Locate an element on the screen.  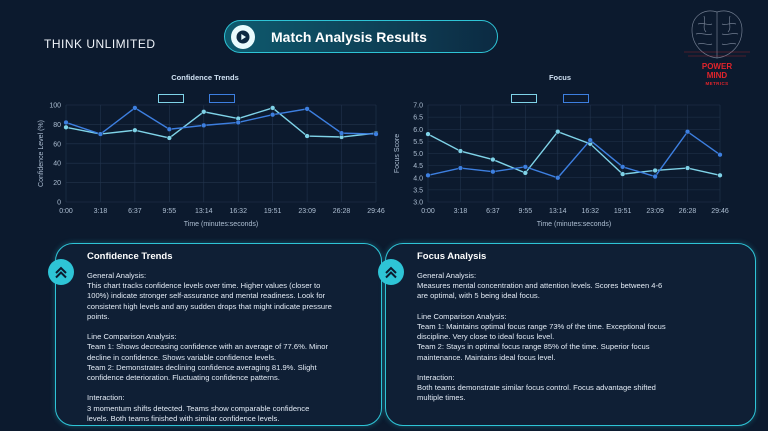
card-text-line: Line Comparison Analysis: is located at coordinates (462, 316).